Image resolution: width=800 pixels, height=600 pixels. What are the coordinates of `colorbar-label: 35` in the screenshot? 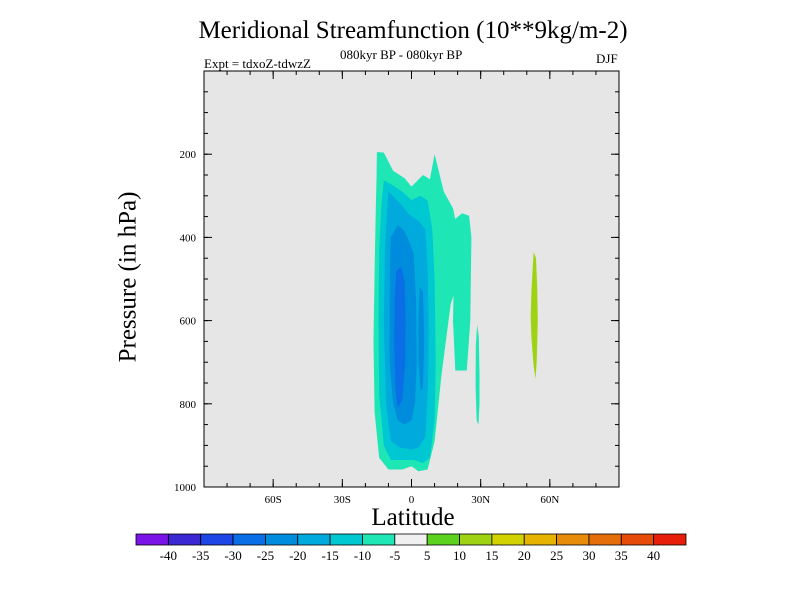 It's located at (621, 555).